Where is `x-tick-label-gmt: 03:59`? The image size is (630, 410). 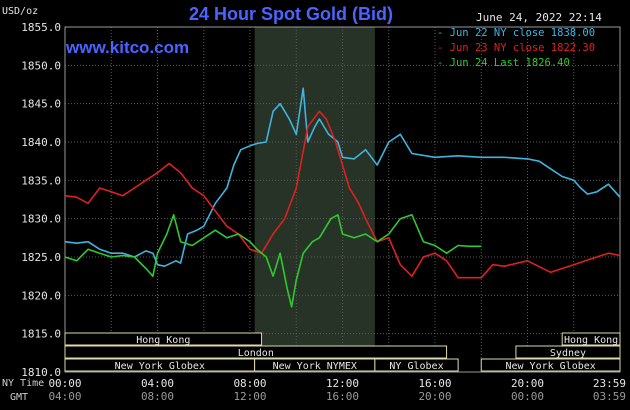
x-tick-label-gmt: 03:59 is located at coordinates (609, 396).